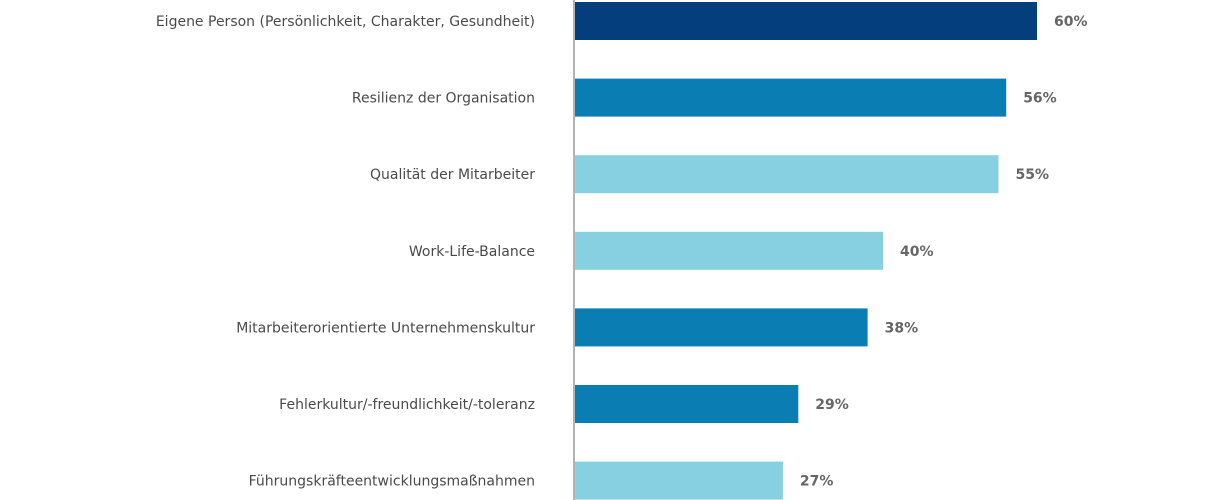 The height and width of the screenshot is (500, 1208). I want to click on value-label: 60%, so click(1071, 22).